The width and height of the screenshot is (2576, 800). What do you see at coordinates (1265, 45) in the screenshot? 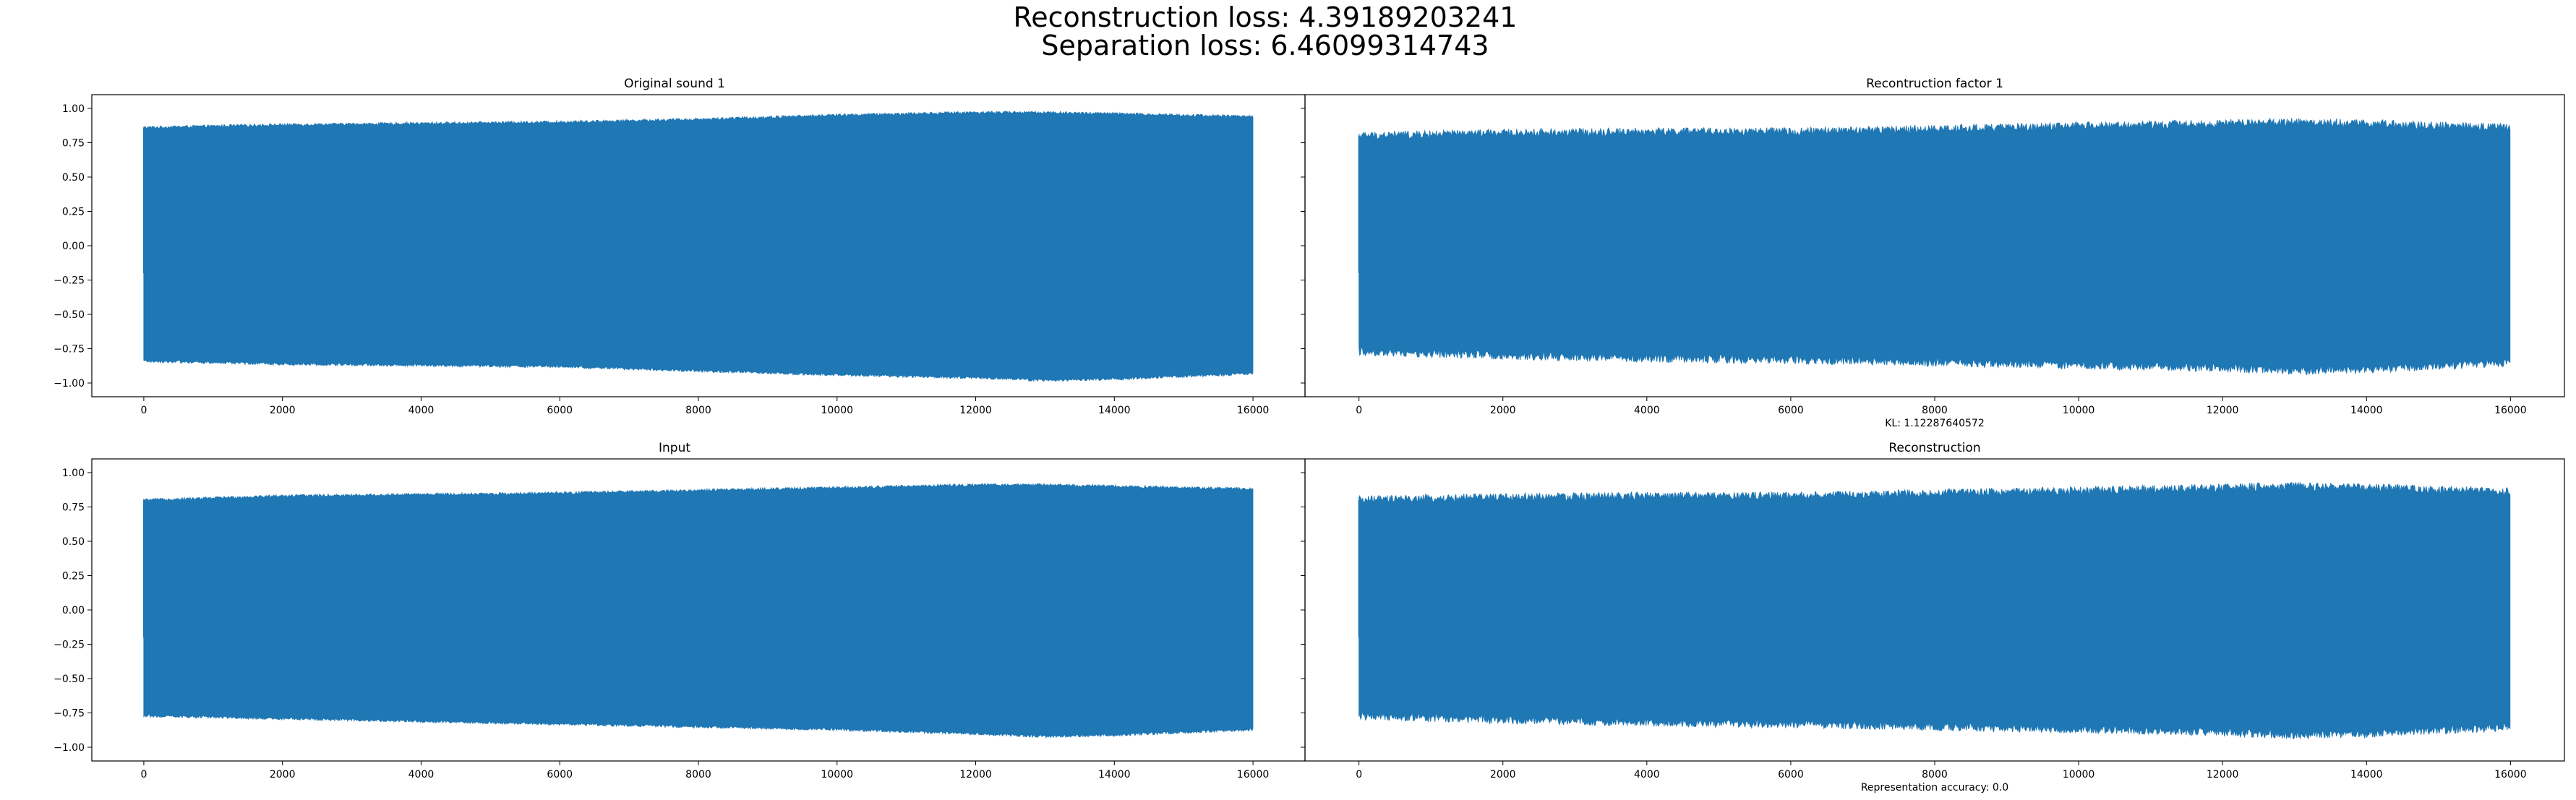
I see `figure-title-line-2: Separation loss: 6.46099314743` at bounding box center [1265, 45].